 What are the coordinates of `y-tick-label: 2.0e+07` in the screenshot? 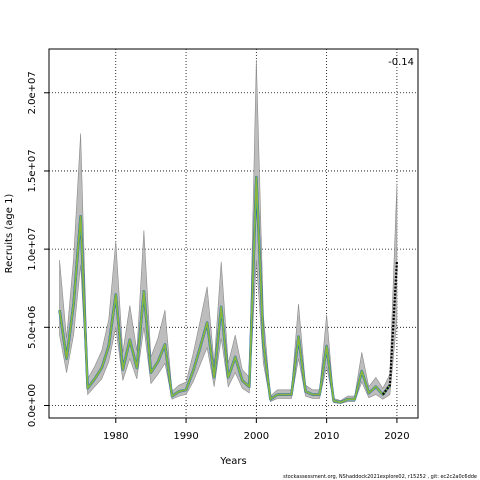 It's located at (32, 92).